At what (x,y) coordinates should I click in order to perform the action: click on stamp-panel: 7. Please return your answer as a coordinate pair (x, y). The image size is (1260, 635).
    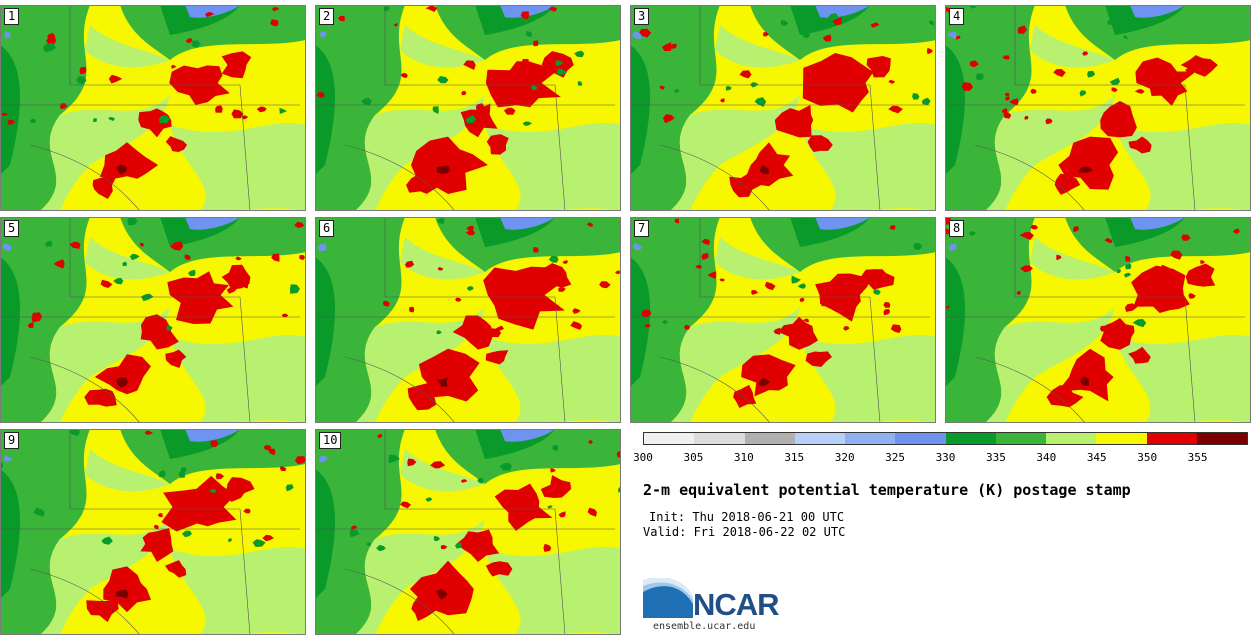
    Looking at the image, I should click on (783, 320).